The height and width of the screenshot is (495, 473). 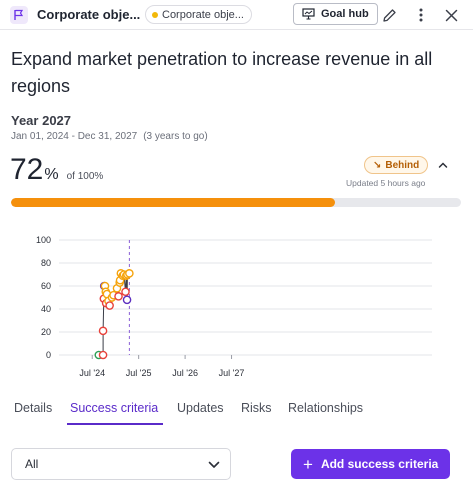 I want to click on goal-hub-button: Goal hub, so click(x=335, y=14).